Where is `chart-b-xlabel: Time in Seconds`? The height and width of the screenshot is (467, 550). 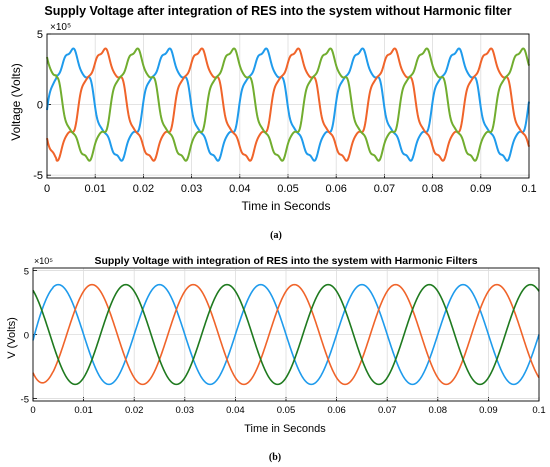
chart-b-xlabel: Time in Seconds is located at coordinates (285, 429).